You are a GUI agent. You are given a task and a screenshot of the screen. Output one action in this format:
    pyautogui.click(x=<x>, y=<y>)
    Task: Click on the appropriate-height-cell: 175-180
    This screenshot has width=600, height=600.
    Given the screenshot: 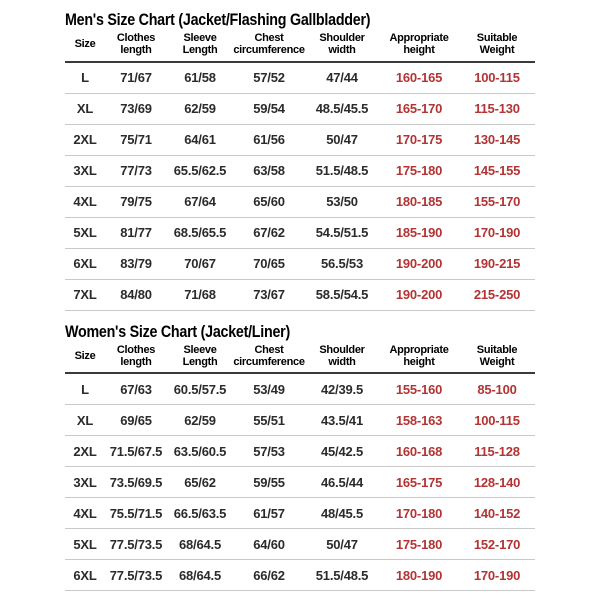 What is the action you would take?
    pyautogui.click(x=419, y=544)
    